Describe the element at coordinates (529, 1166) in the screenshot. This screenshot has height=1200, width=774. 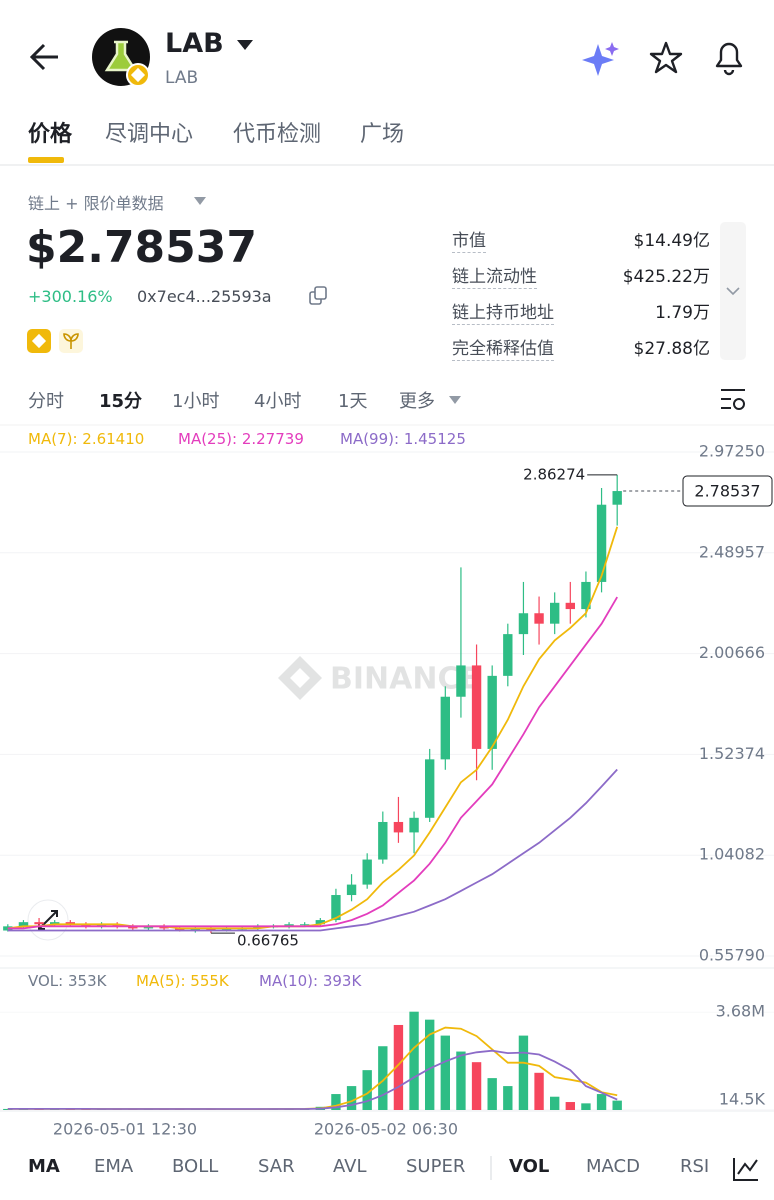
I see `indicator-tab: VOL` at that location.